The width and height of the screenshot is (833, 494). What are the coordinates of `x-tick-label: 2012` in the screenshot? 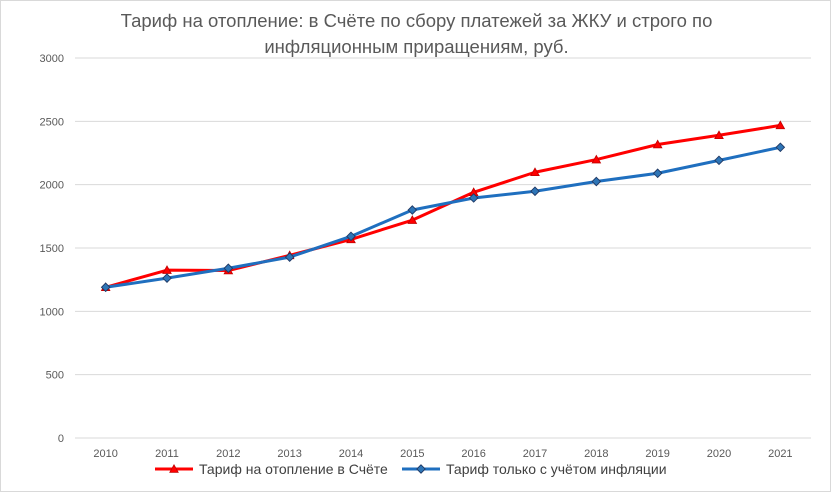 It's located at (228, 454).